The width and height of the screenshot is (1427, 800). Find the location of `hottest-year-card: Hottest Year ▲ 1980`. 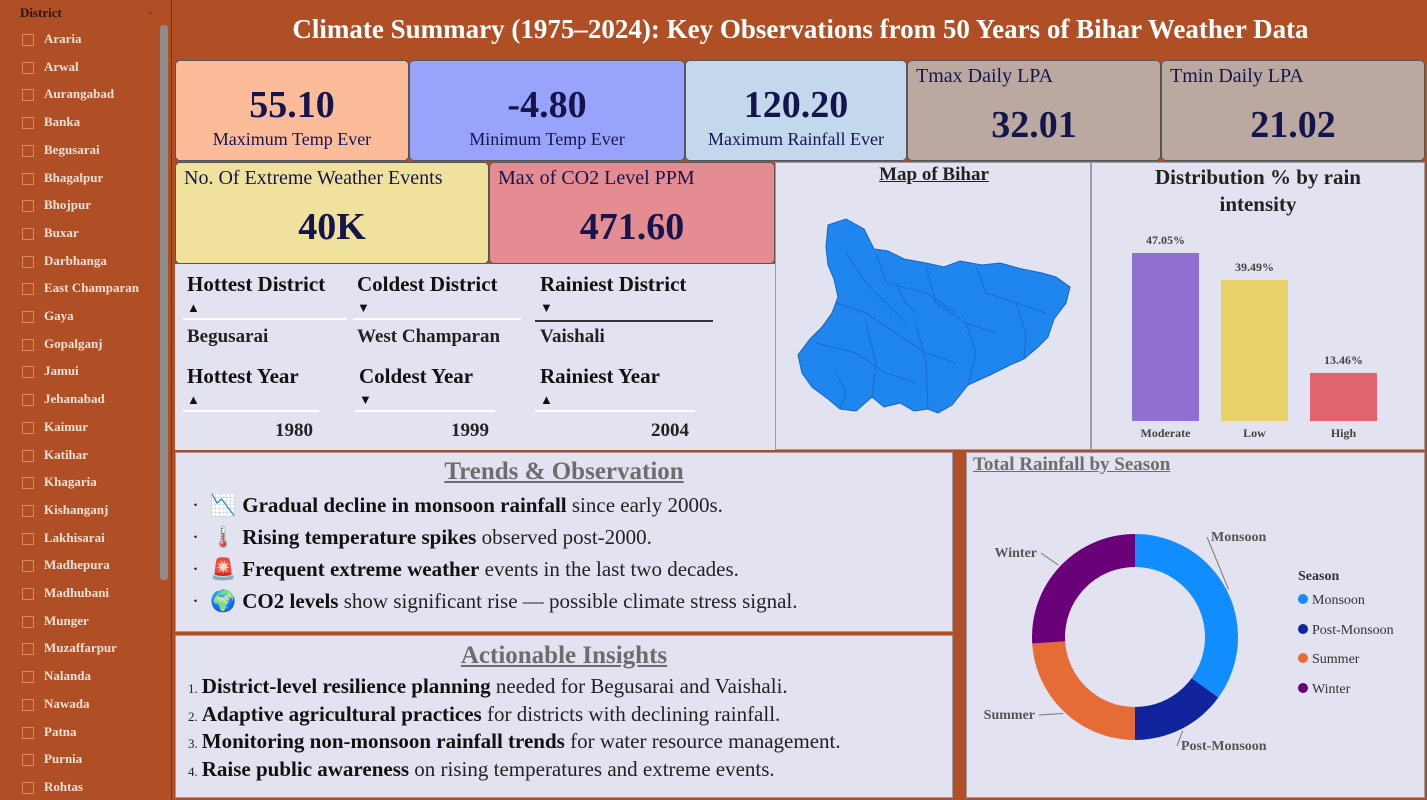

hottest-year-card: Hottest Year ▲ 1980 is located at coordinates (249, 405).